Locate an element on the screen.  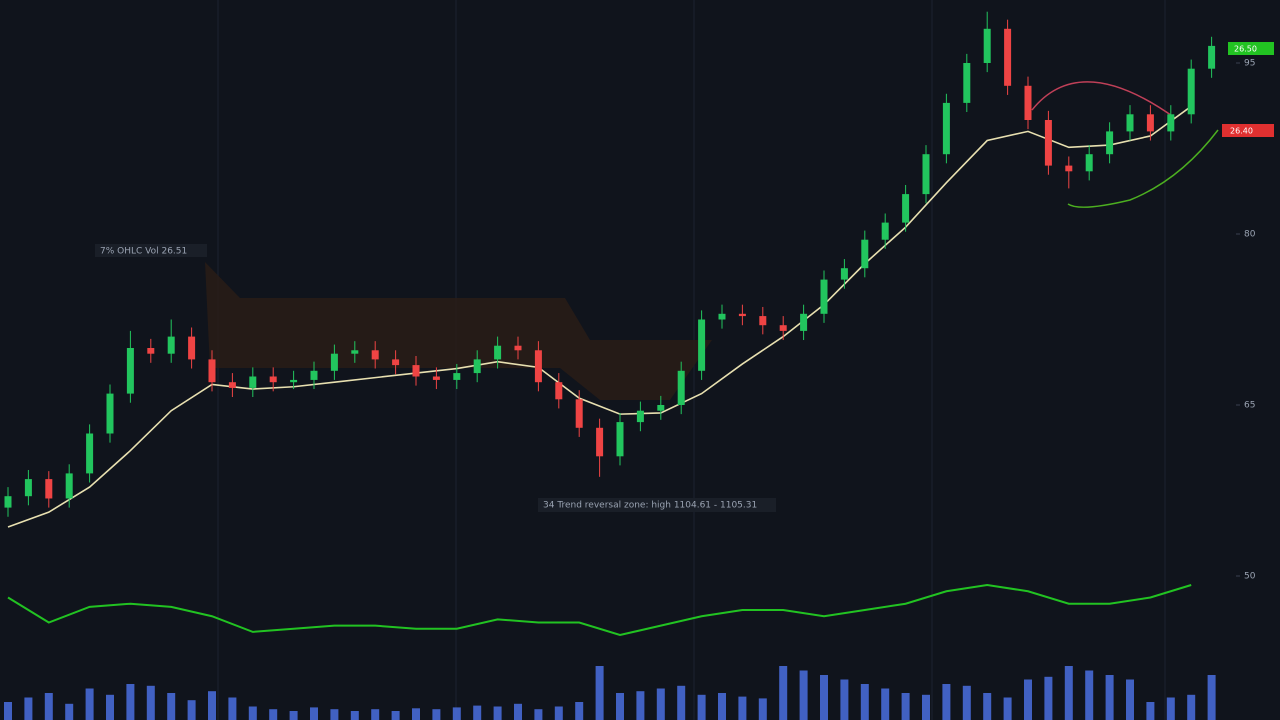
y-tick-label: 80 is located at coordinates (1250, 235).